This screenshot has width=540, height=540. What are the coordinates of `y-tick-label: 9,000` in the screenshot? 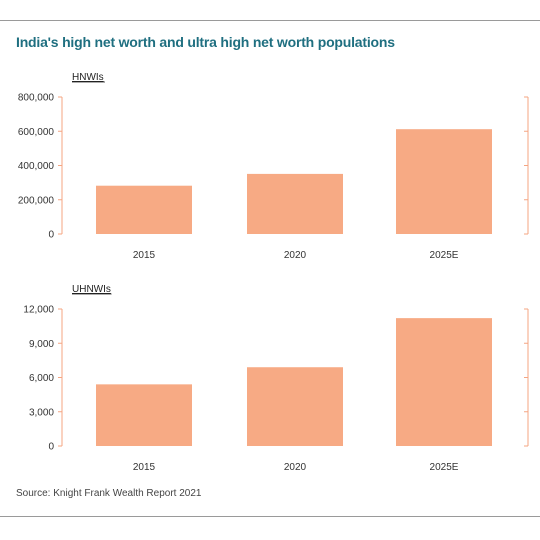 It's located at (41, 344).